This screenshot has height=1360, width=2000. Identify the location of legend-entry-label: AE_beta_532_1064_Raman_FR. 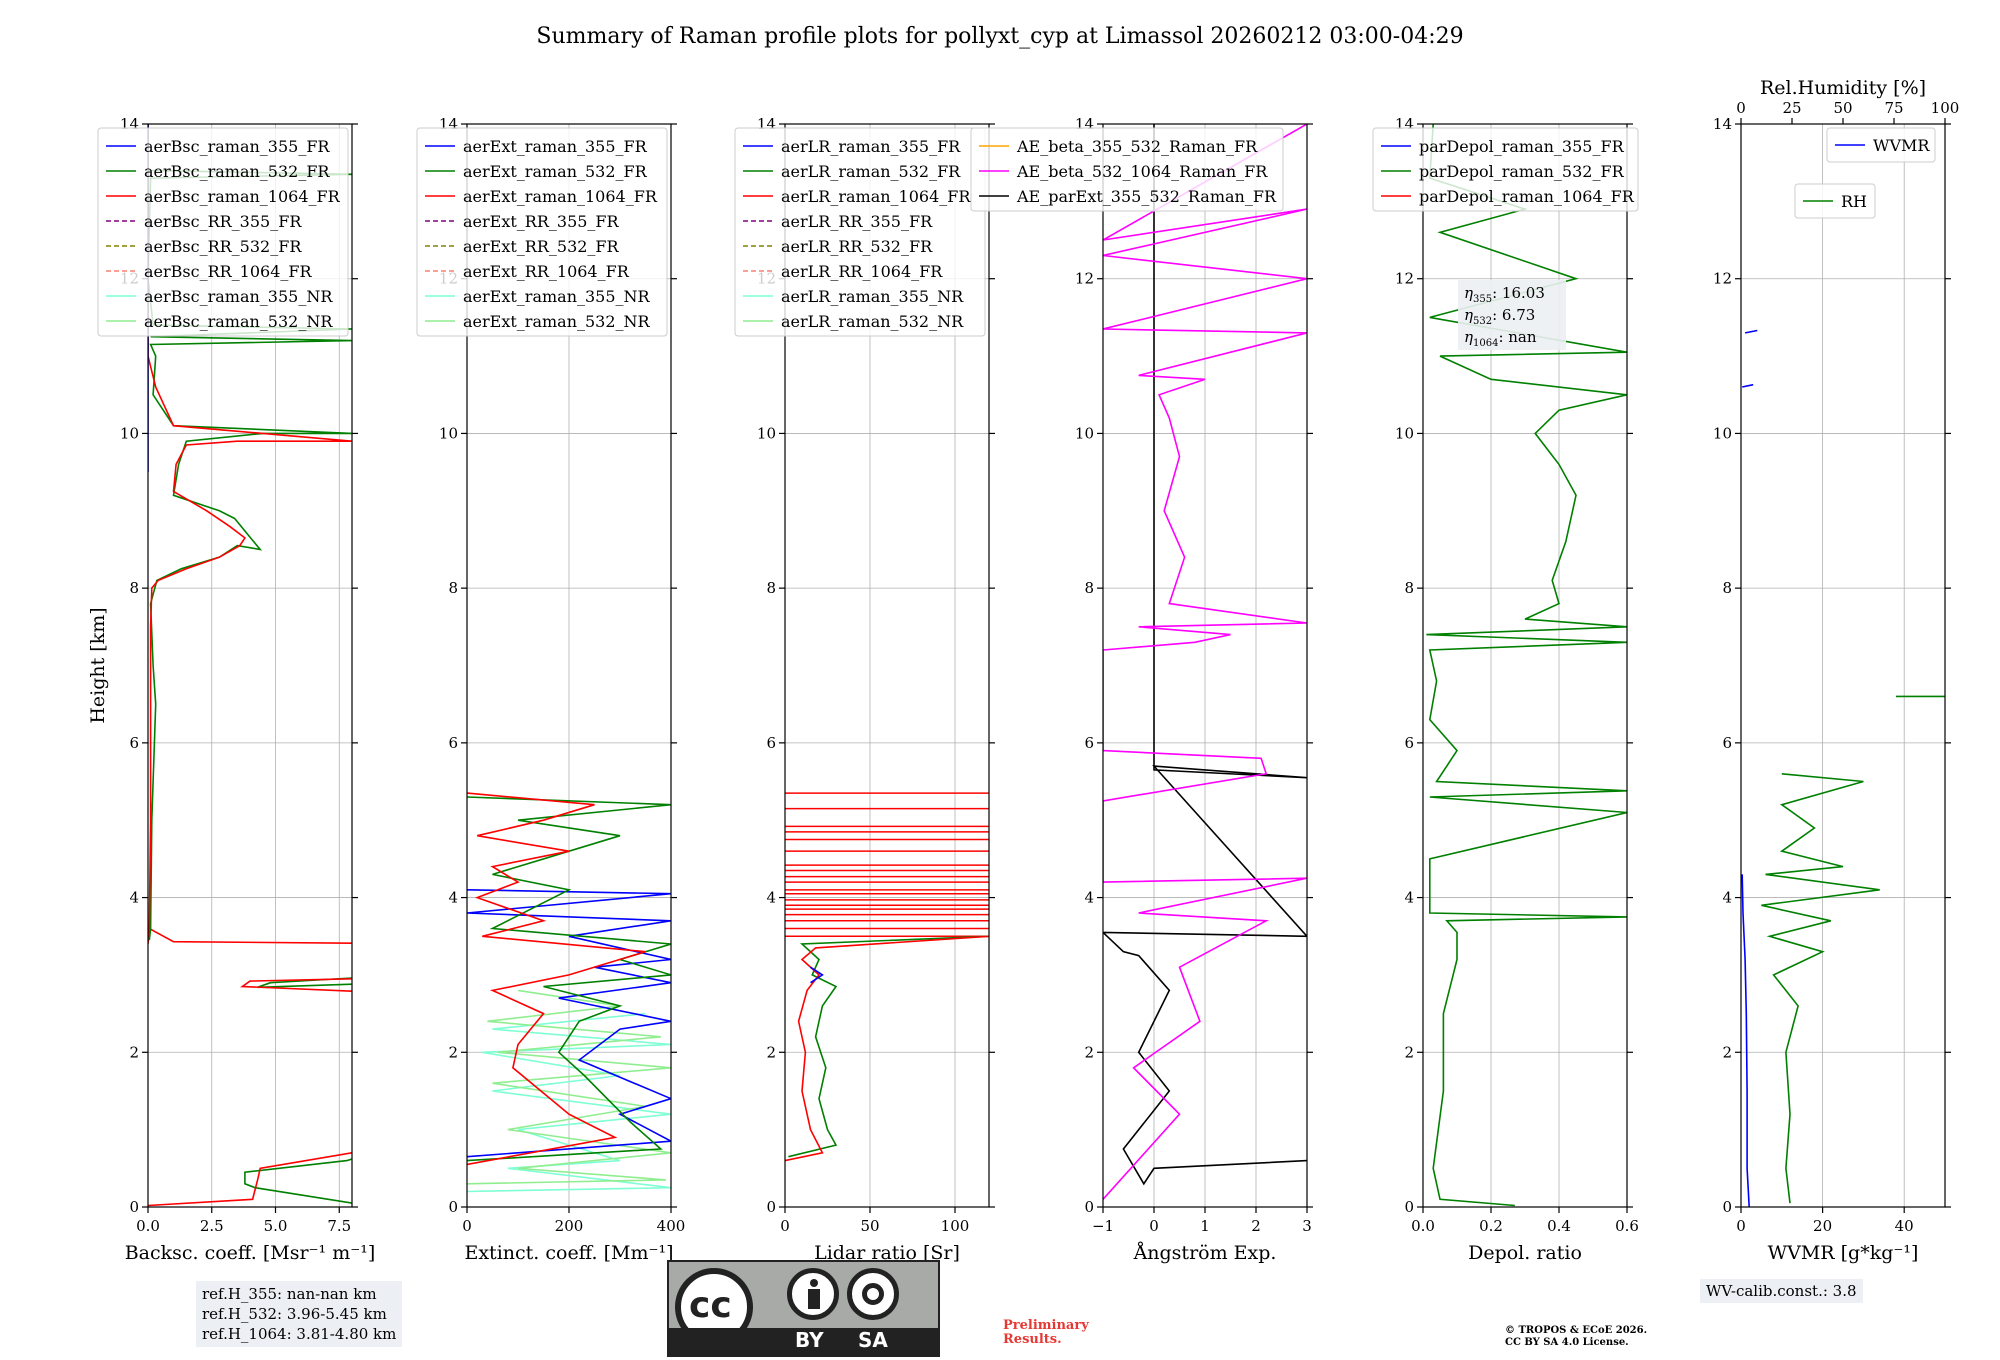
(1142, 171).